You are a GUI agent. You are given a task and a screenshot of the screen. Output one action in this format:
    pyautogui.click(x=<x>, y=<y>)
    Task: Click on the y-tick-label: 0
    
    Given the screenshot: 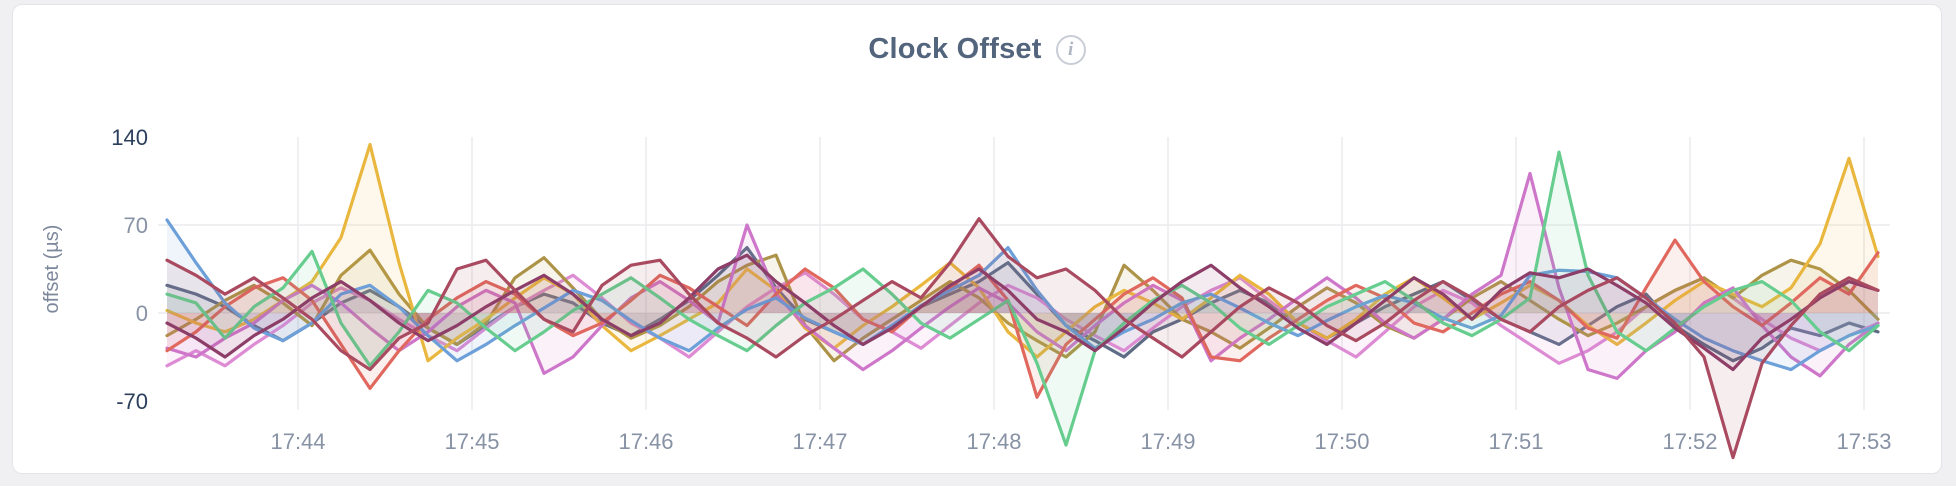 What is the action you would take?
    pyautogui.click(x=142, y=313)
    